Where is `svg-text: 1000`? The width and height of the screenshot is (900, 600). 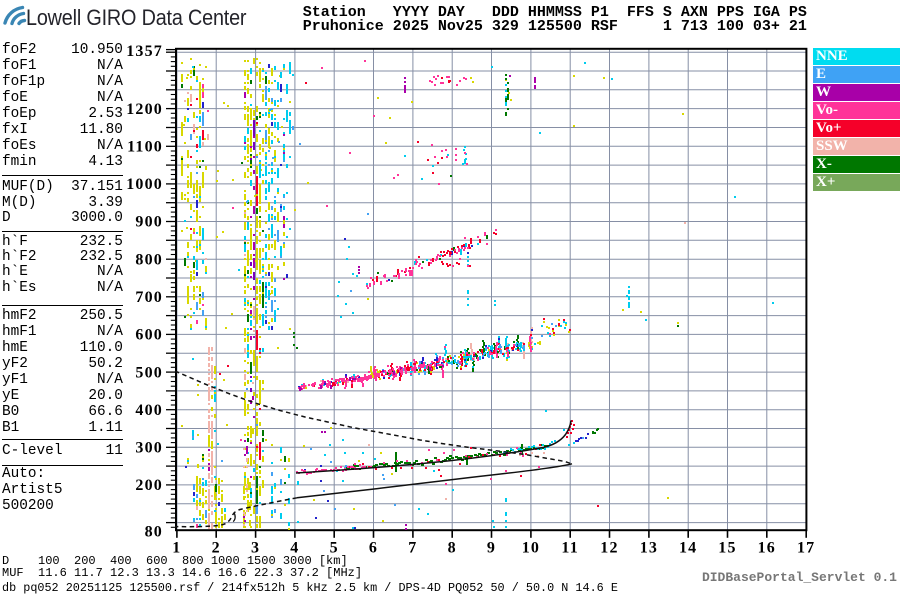
svg-text: 1000 is located at coordinates (144, 184).